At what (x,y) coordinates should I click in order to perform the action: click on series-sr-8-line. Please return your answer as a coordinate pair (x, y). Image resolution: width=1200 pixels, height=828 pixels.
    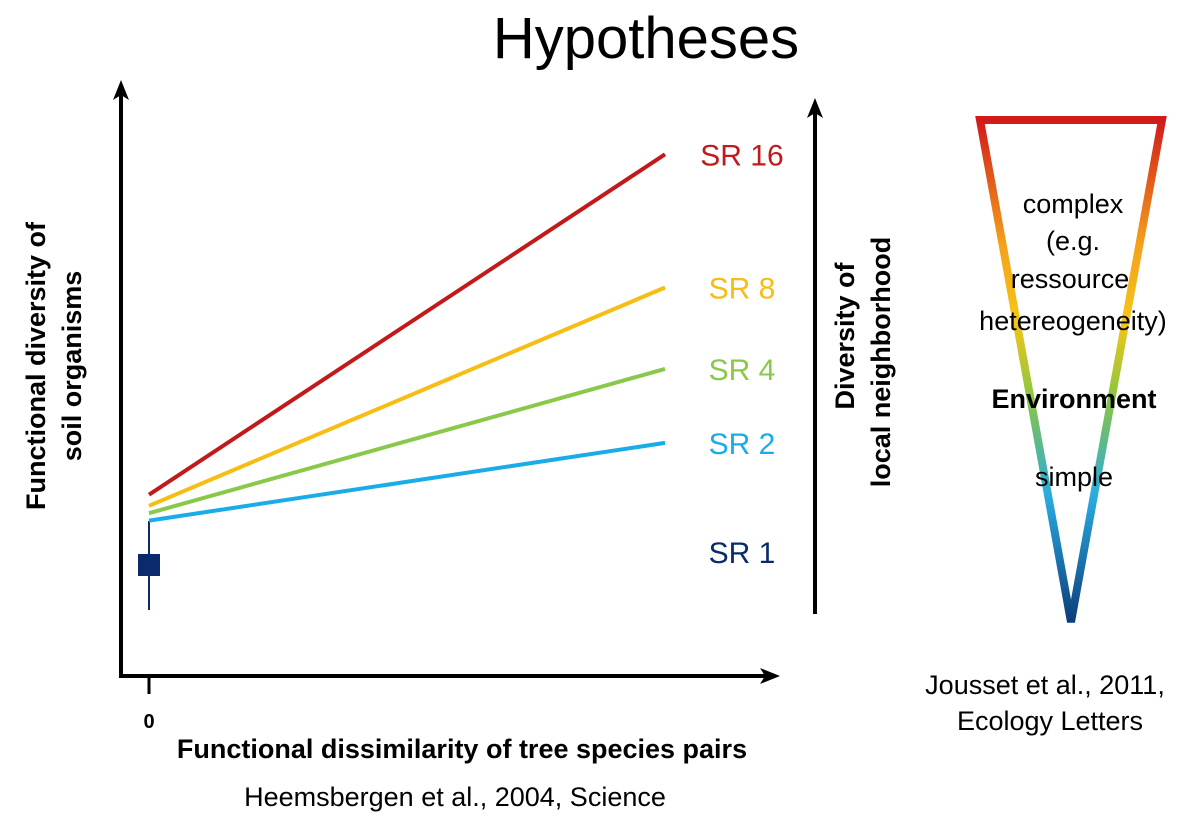
    Looking at the image, I should click on (407, 396).